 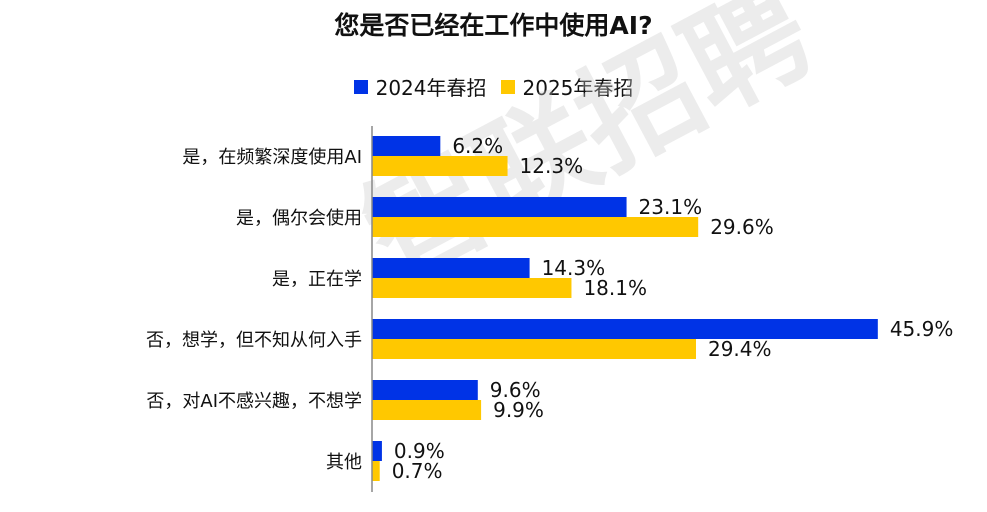 I want to click on category-label: 是，在频繁深度使用AI, so click(x=272, y=157).